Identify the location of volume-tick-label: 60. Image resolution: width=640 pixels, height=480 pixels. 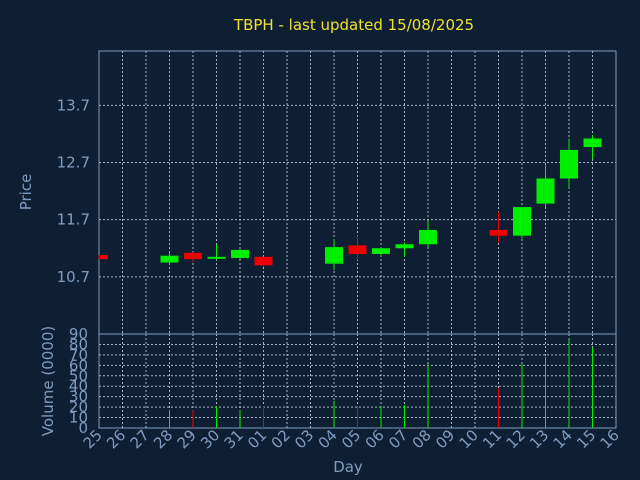
(78, 365).